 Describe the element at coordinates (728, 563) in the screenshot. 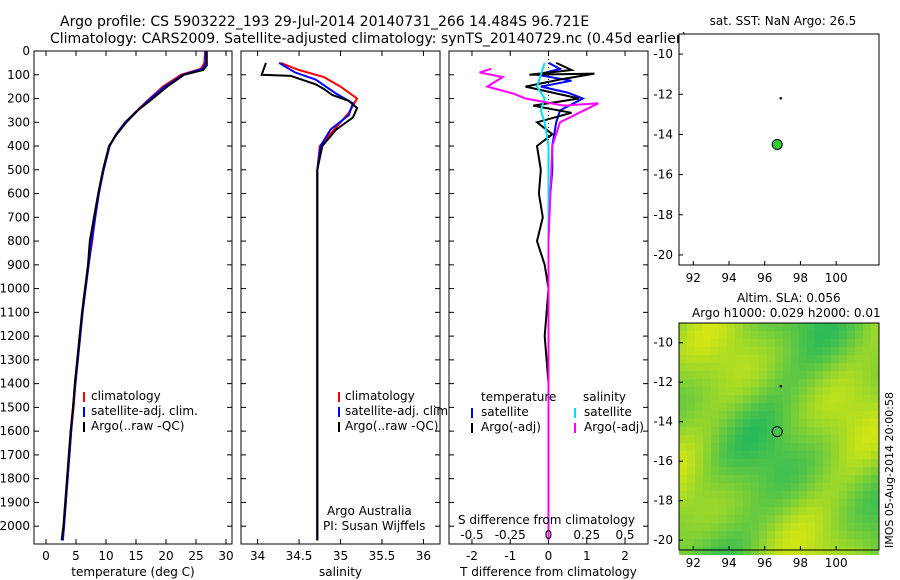

I see `x-tick-label-sla-1: 94` at that location.